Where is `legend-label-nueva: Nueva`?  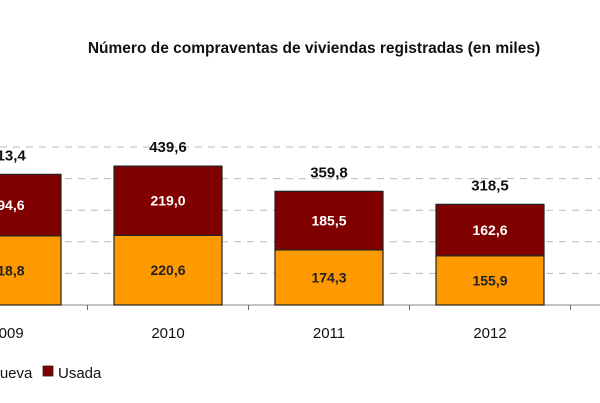 legend-label-nueva: Nueva is located at coordinates (16, 373).